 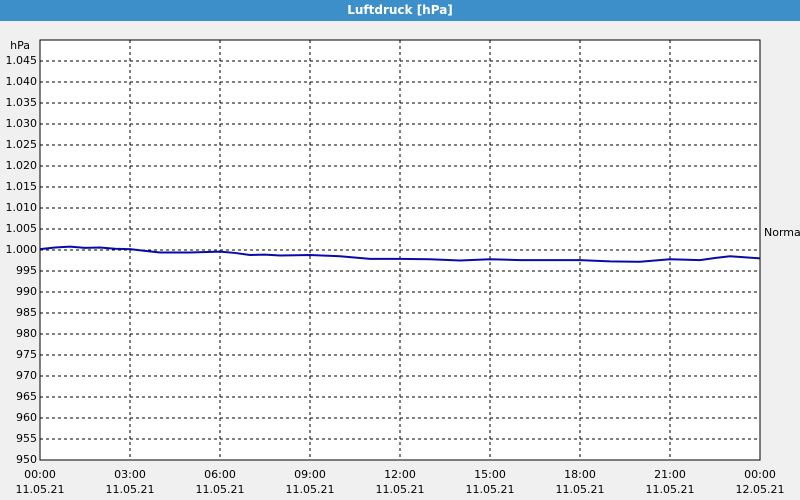 I want to click on x-tick-label: 03:00, so click(x=130, y=474).